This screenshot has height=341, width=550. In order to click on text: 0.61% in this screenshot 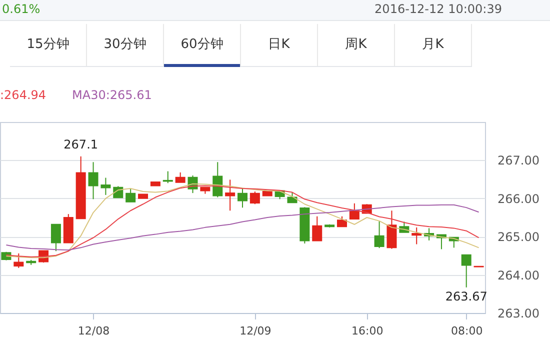, I will do `click(21, 9)`.